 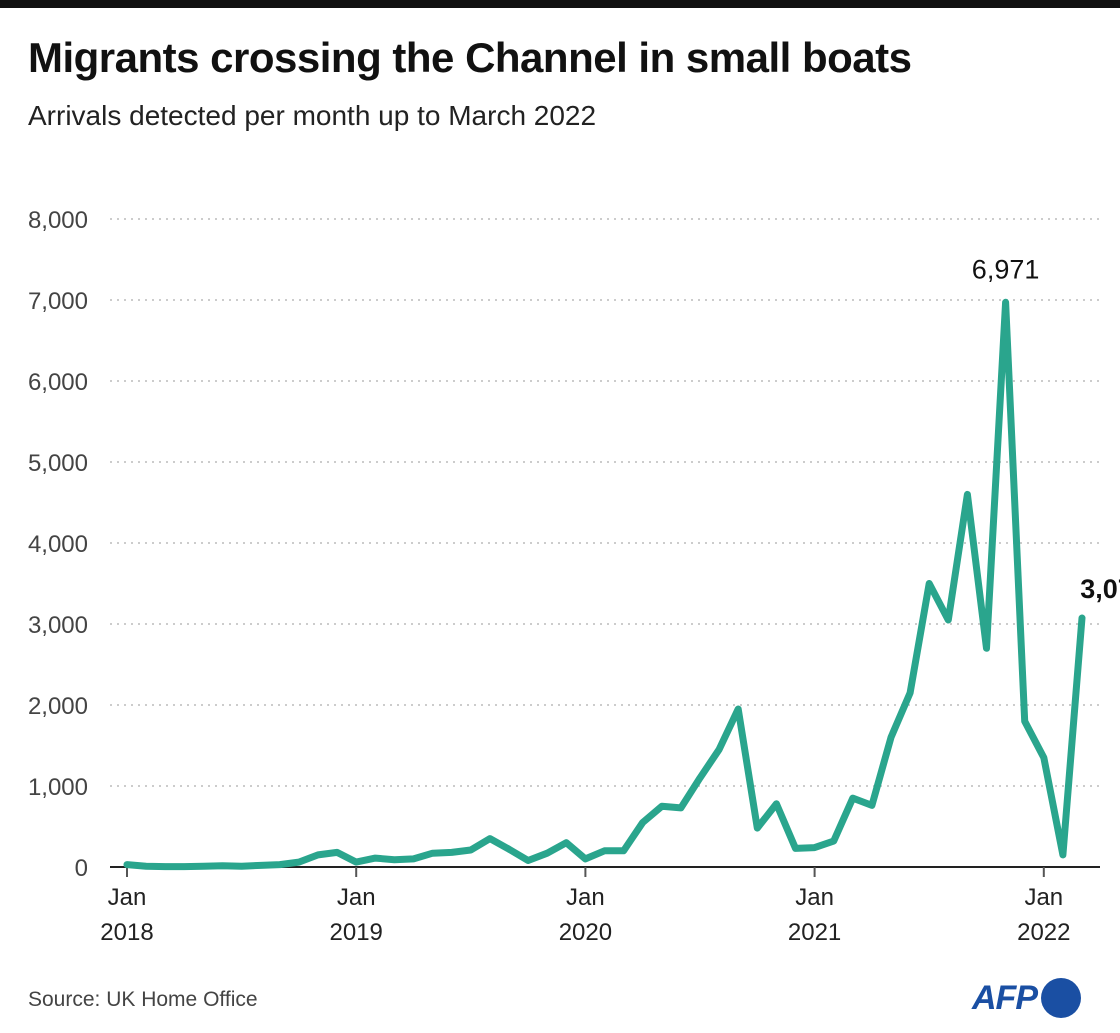 I want to click on top-bar, so click(x=560, y=4).